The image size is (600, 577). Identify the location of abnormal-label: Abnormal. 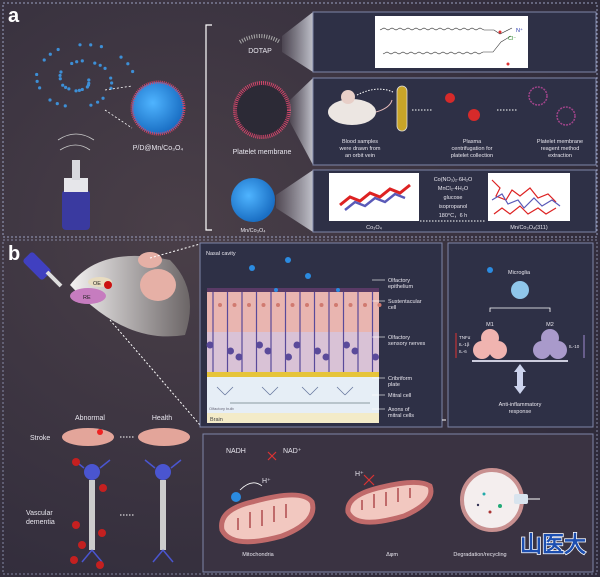
(90, 418).